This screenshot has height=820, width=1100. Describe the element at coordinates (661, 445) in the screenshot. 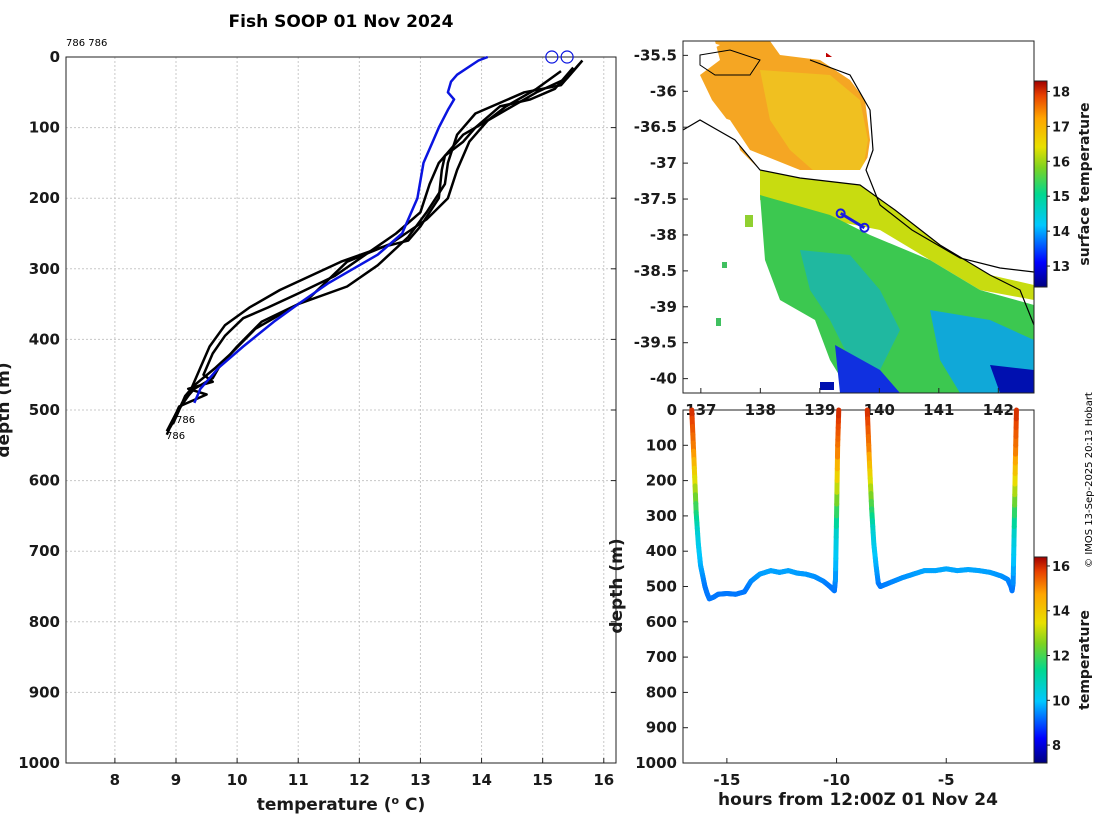

I see `section-y-tick-label: 100` at that location.